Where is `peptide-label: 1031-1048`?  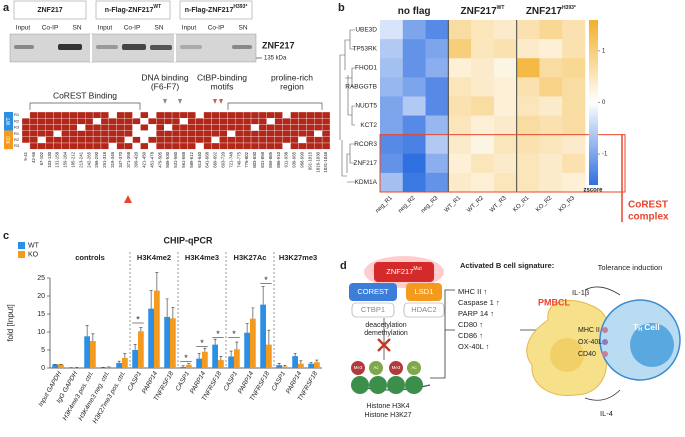
peptide-label: 1031-1048 is located at coordinates (325, 161).